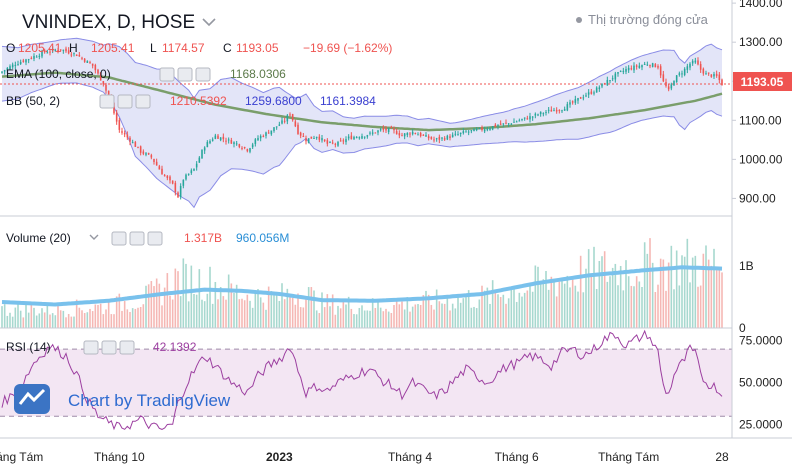  What do you see at coordinates (347, 48) in the screenshot?
I see `ohlc-change: −19.69 (−1.62%)` at bounding box center [347, 48].